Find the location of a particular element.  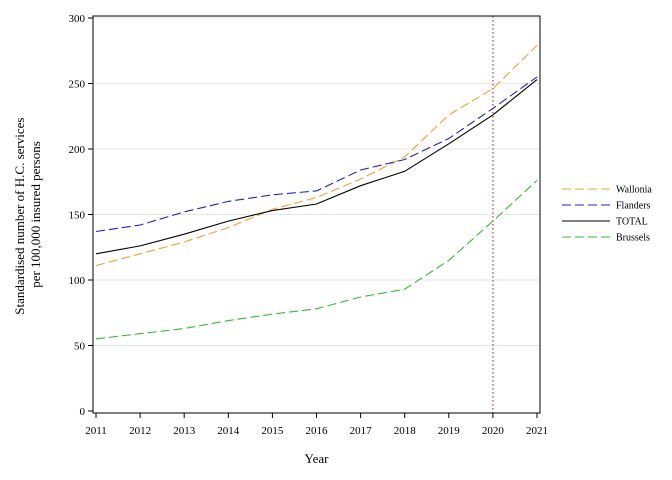

y-tick-label-0: 0 is located at coordinates (83, 412).